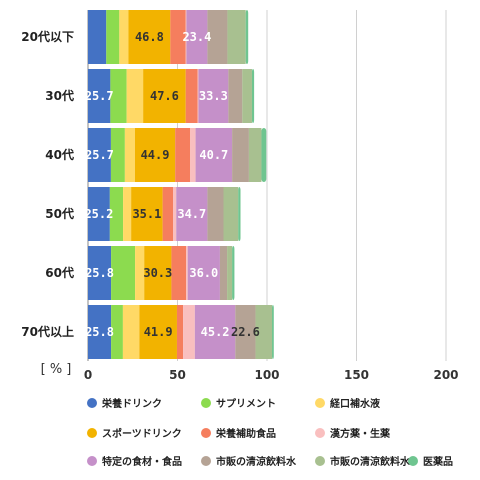 This screenshot has height=480, width=480. I want to click on x-tick-label: 200, so click(445, 375).